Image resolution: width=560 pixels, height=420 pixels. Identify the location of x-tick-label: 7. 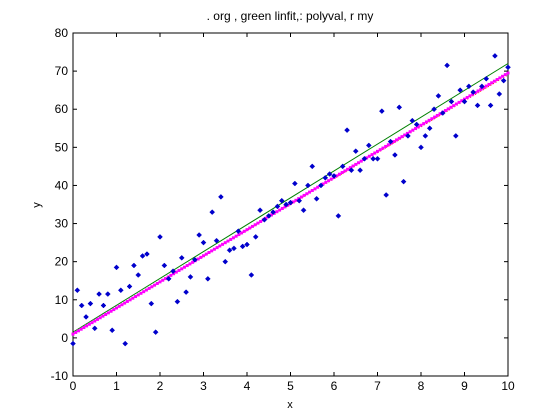
(377, 386).